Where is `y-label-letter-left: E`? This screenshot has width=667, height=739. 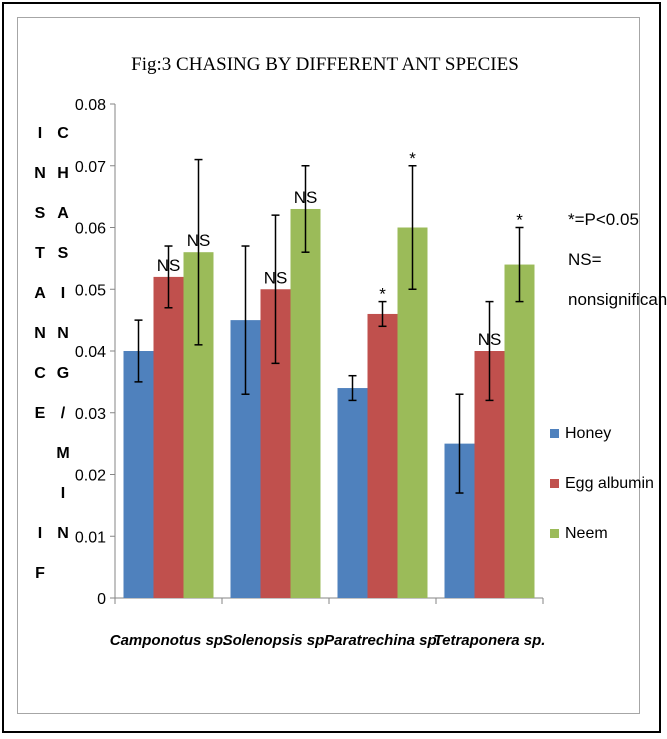 y-label-letter-left: E is located at coordinates (40, 413).